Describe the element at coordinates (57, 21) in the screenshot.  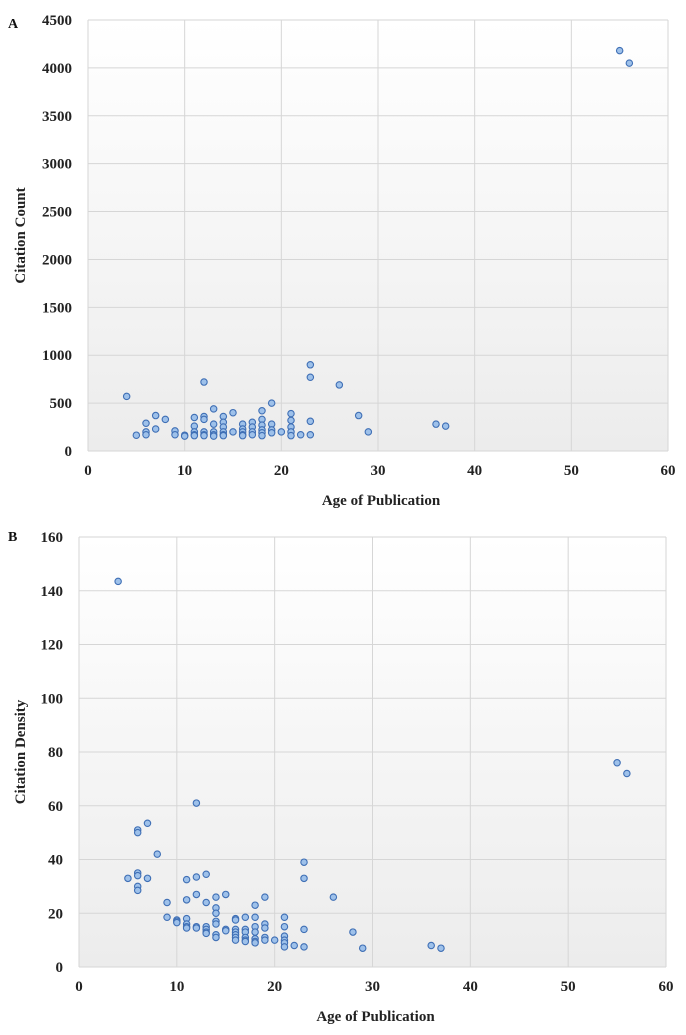
I see `y-tick-label: 4500` at that location.